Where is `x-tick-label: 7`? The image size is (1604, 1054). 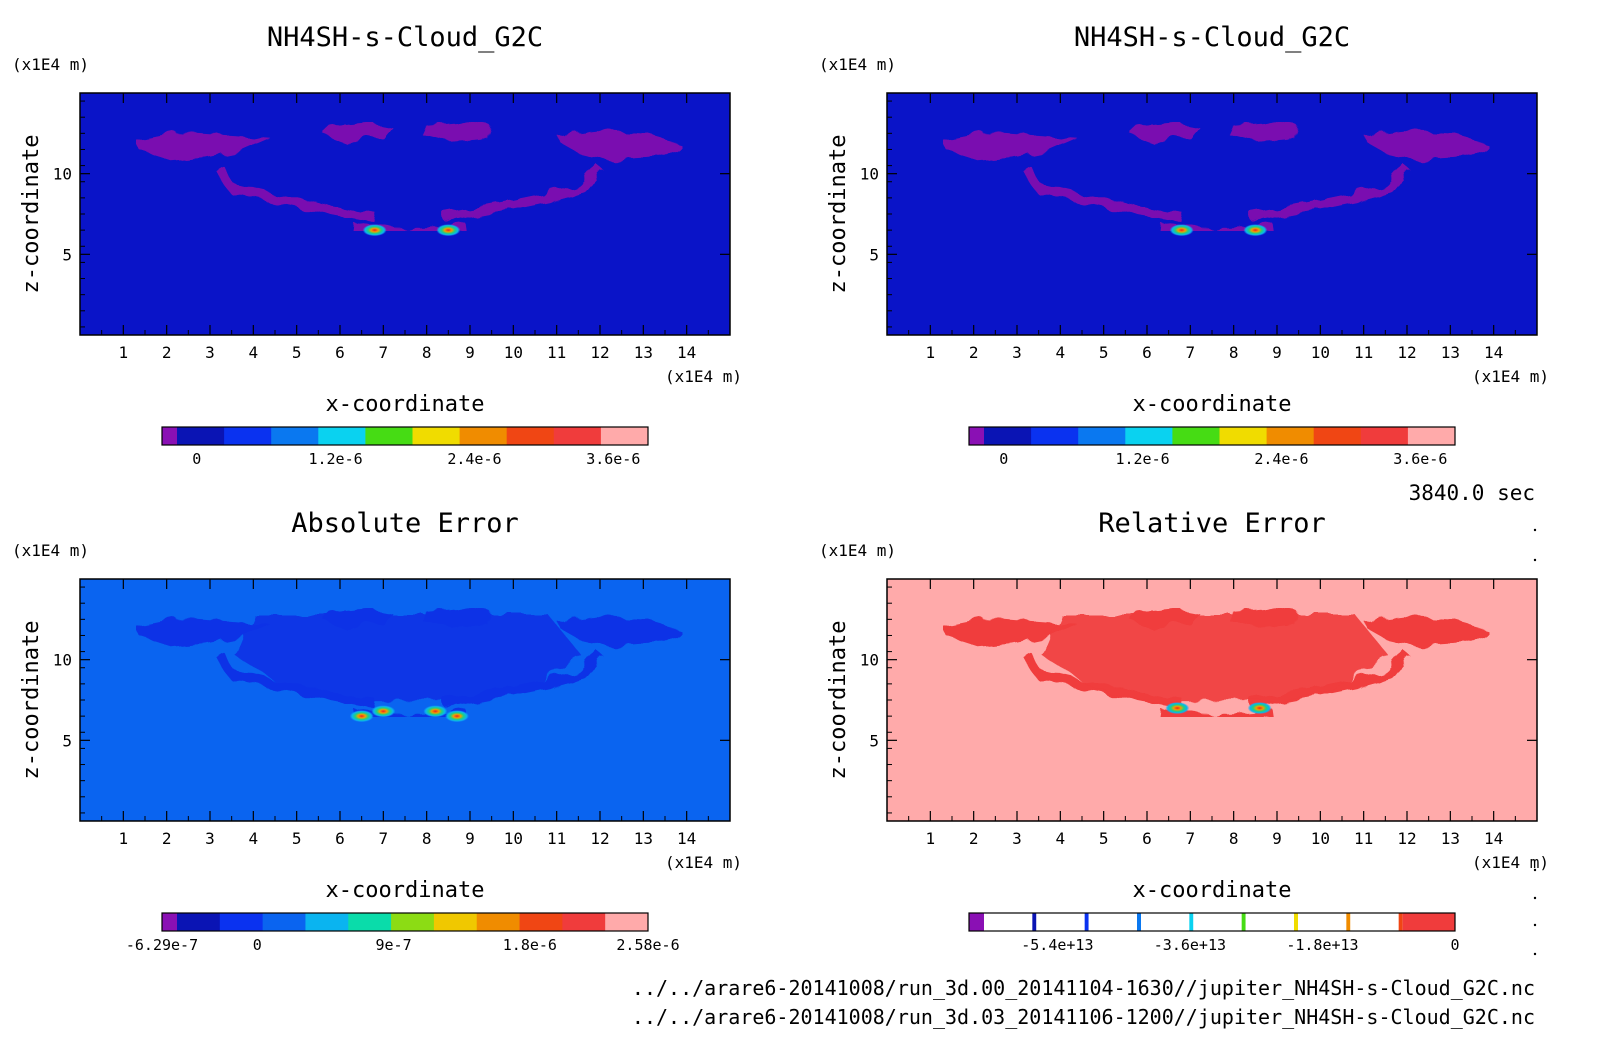
x-tick-label: 7 is located at coordinates (1191, 838).